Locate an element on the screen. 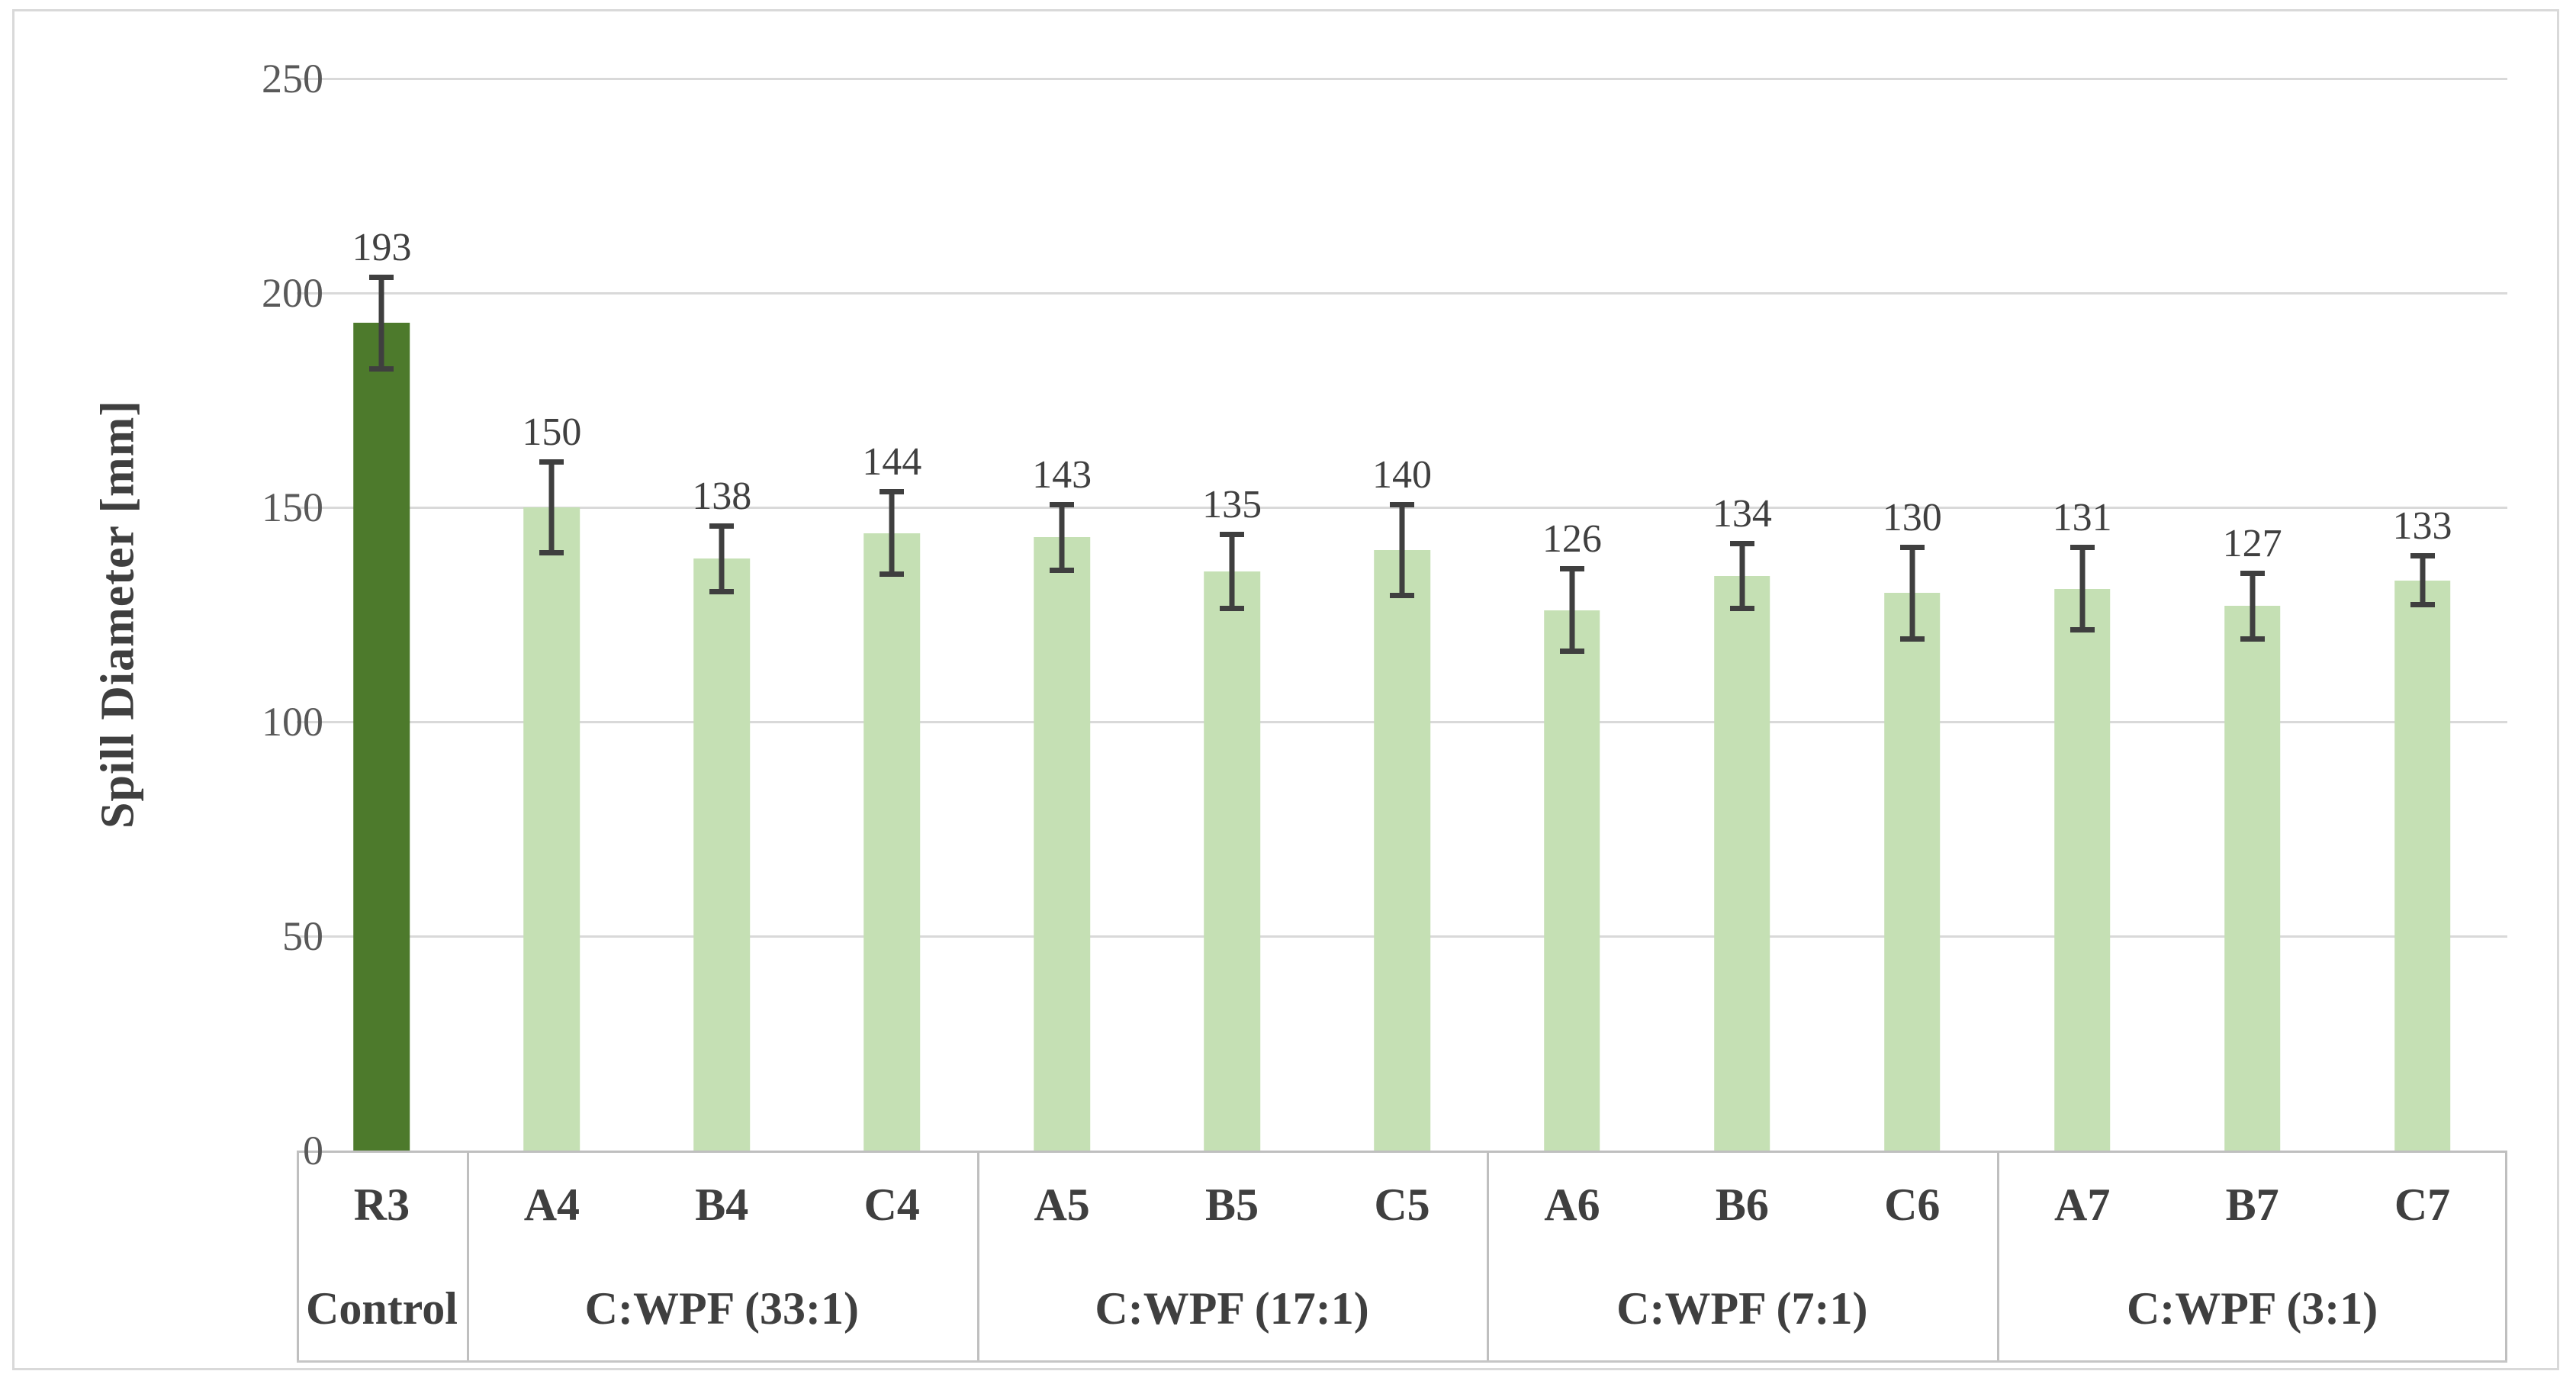 This screenshot has width=2576, height=1384. error-cap-top-C7 is located at coordinates (2422, 556).